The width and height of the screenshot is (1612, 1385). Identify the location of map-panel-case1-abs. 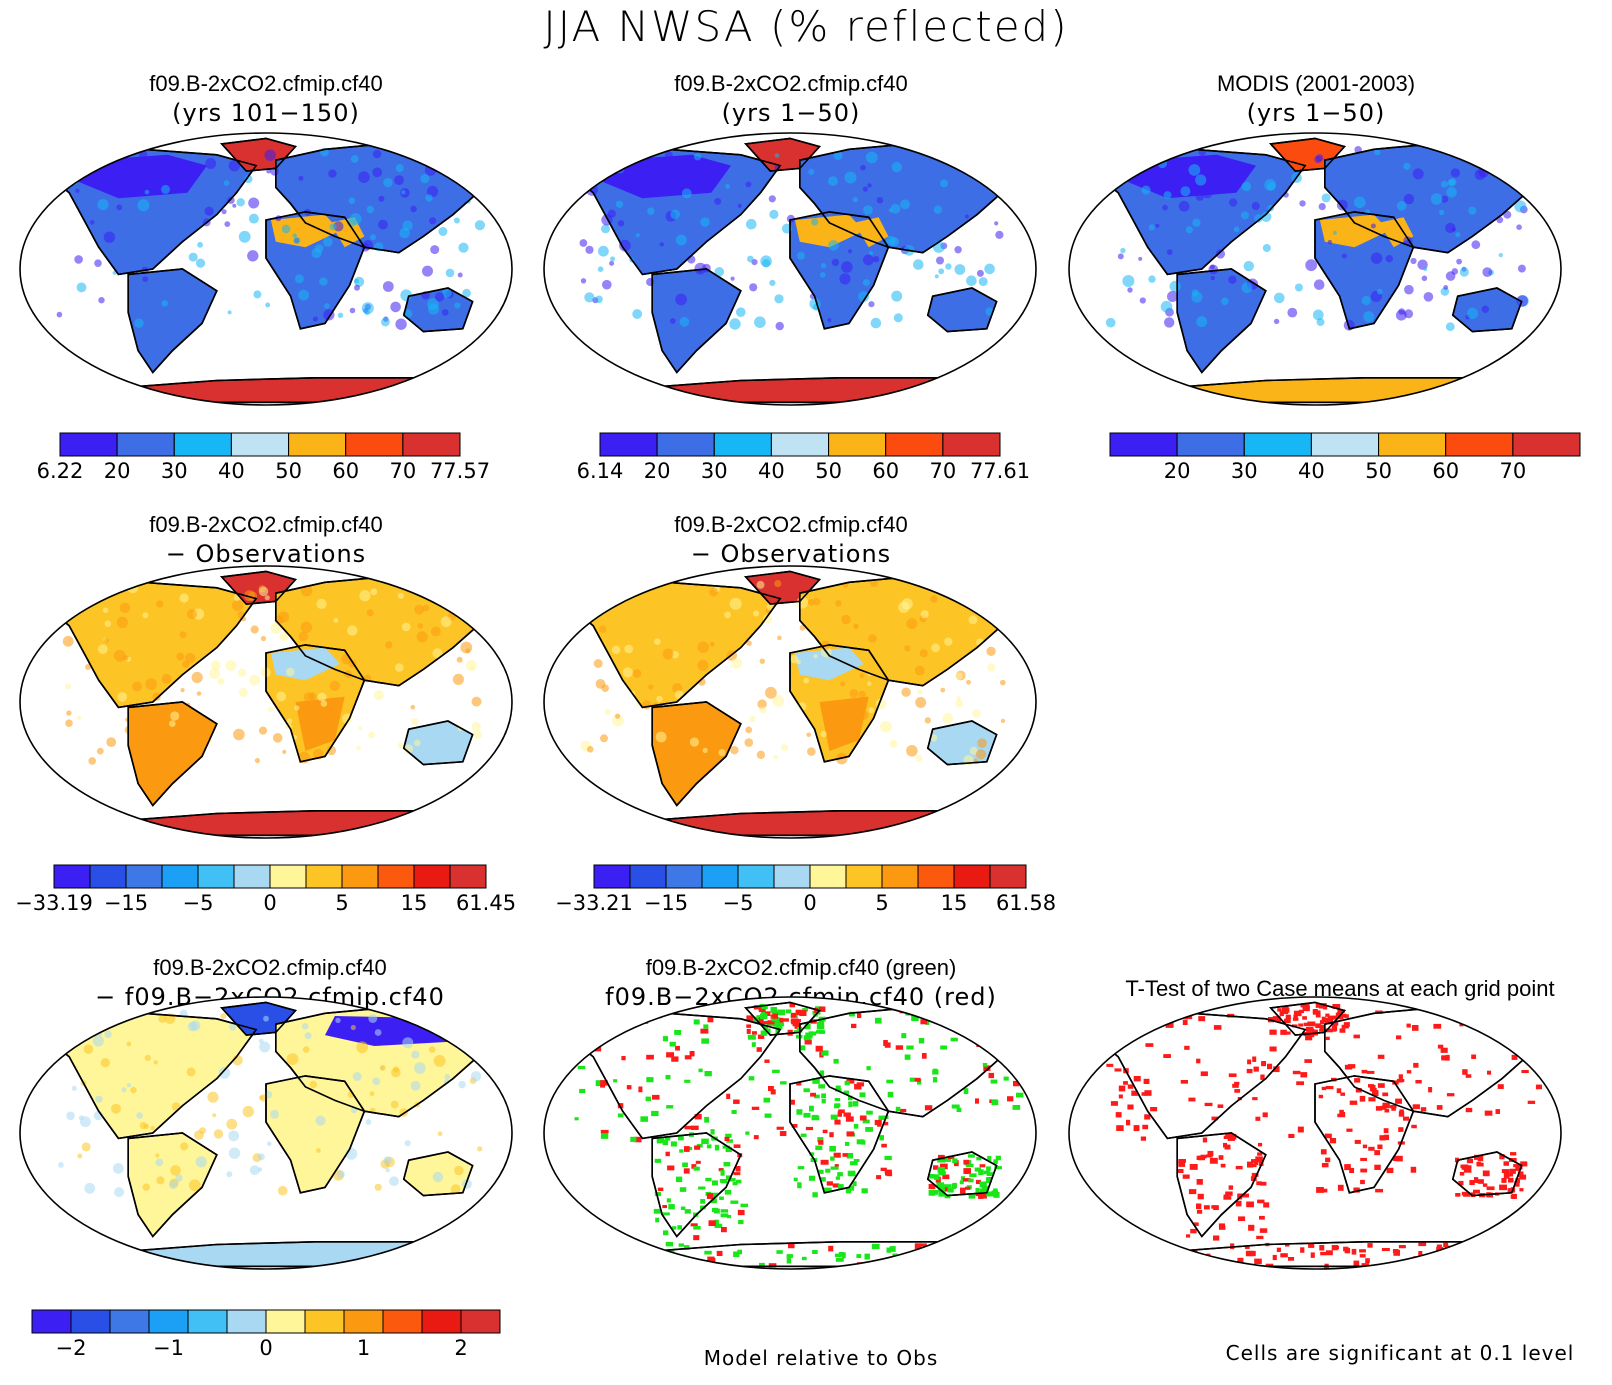
(266, 269).